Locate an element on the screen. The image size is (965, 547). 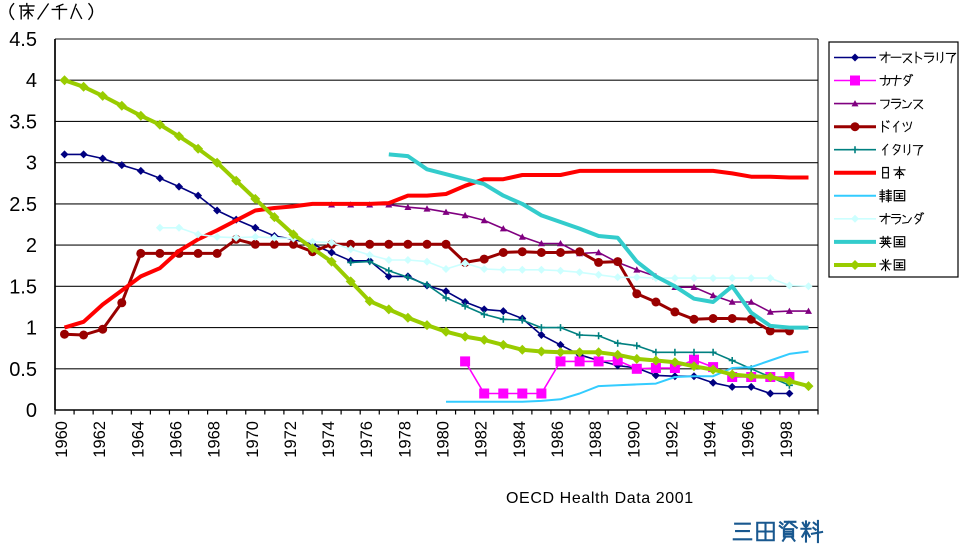
svg-text: 1994 is located at coordinates (711, 439).